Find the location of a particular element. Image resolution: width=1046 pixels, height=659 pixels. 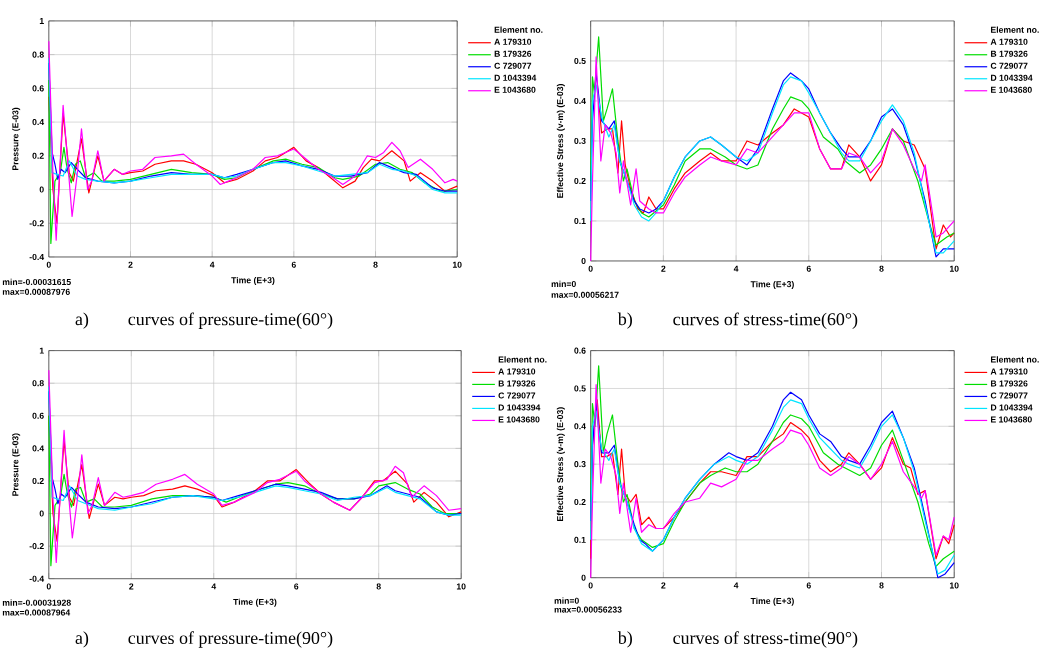

text: curves of pressure-time(90°) is located at coordinates (230, 639).